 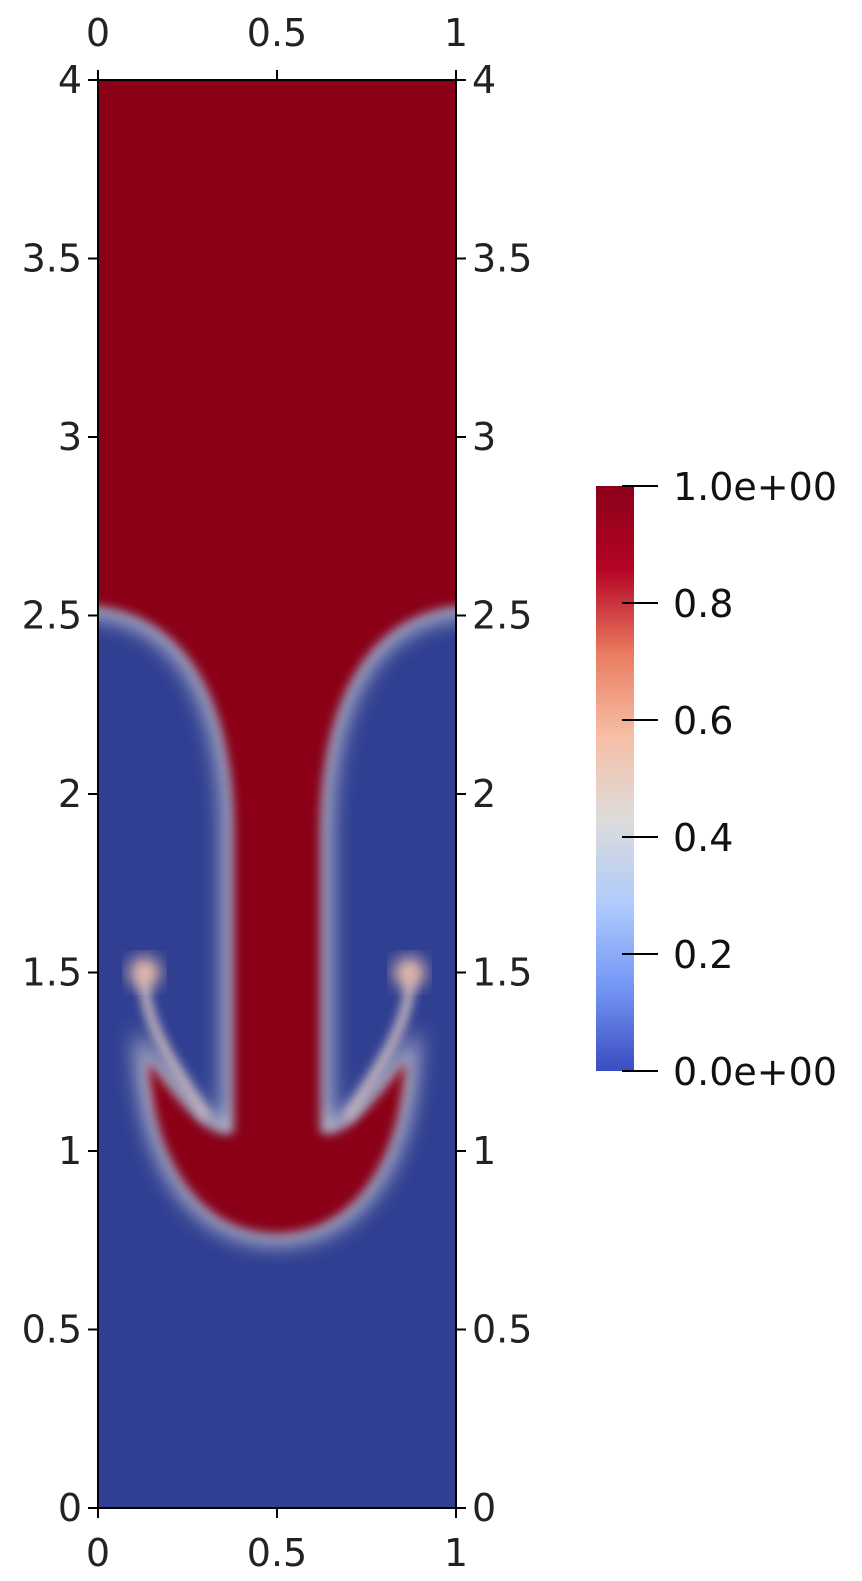 I want to click on y-tick-left-label: 0.5, so click(x=52, y=1330).